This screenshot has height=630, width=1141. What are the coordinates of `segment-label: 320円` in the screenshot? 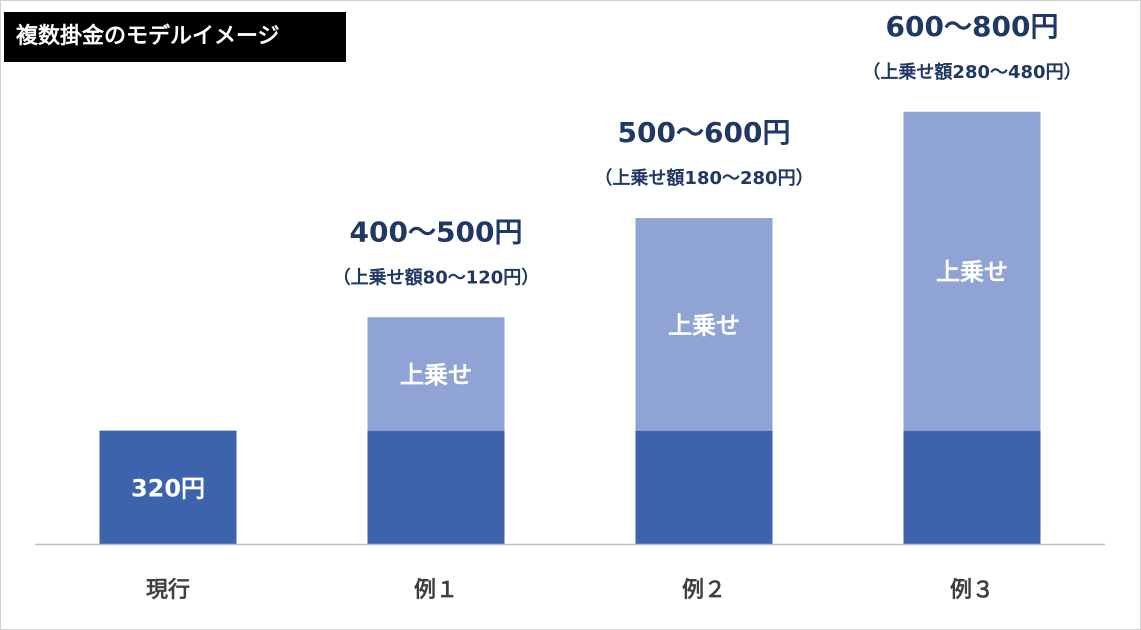 It's located at (168, 488).